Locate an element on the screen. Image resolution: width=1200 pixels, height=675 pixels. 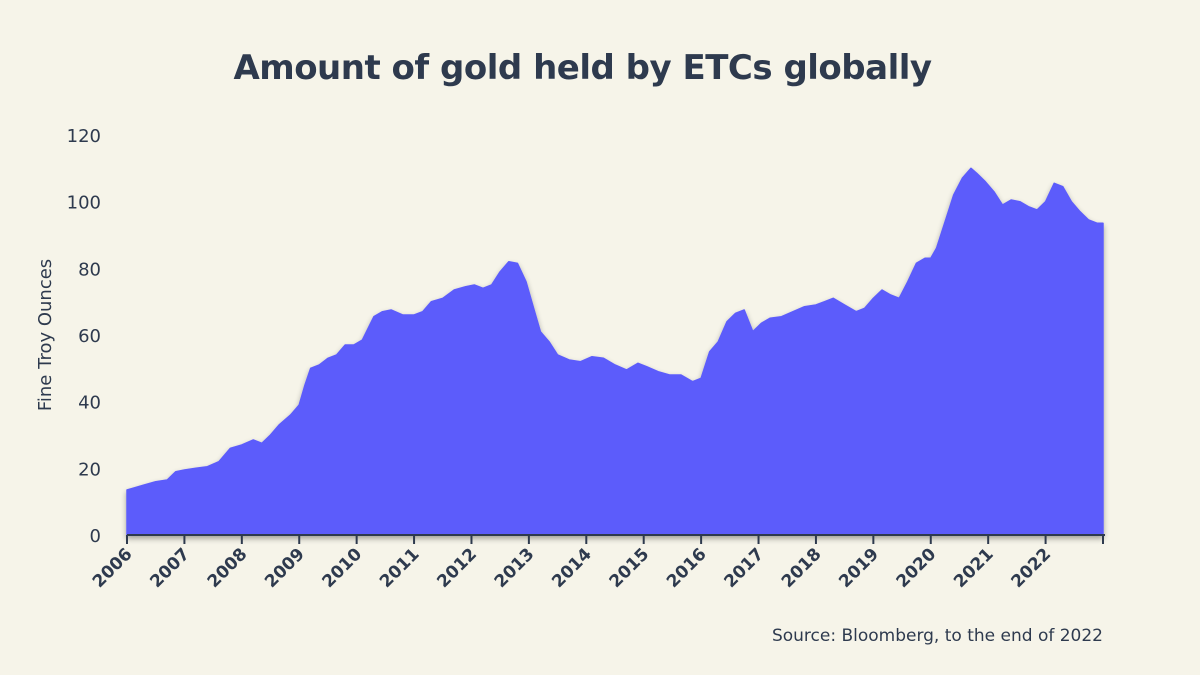
y-tick-label: 40 is located at coordinates (89, 403).